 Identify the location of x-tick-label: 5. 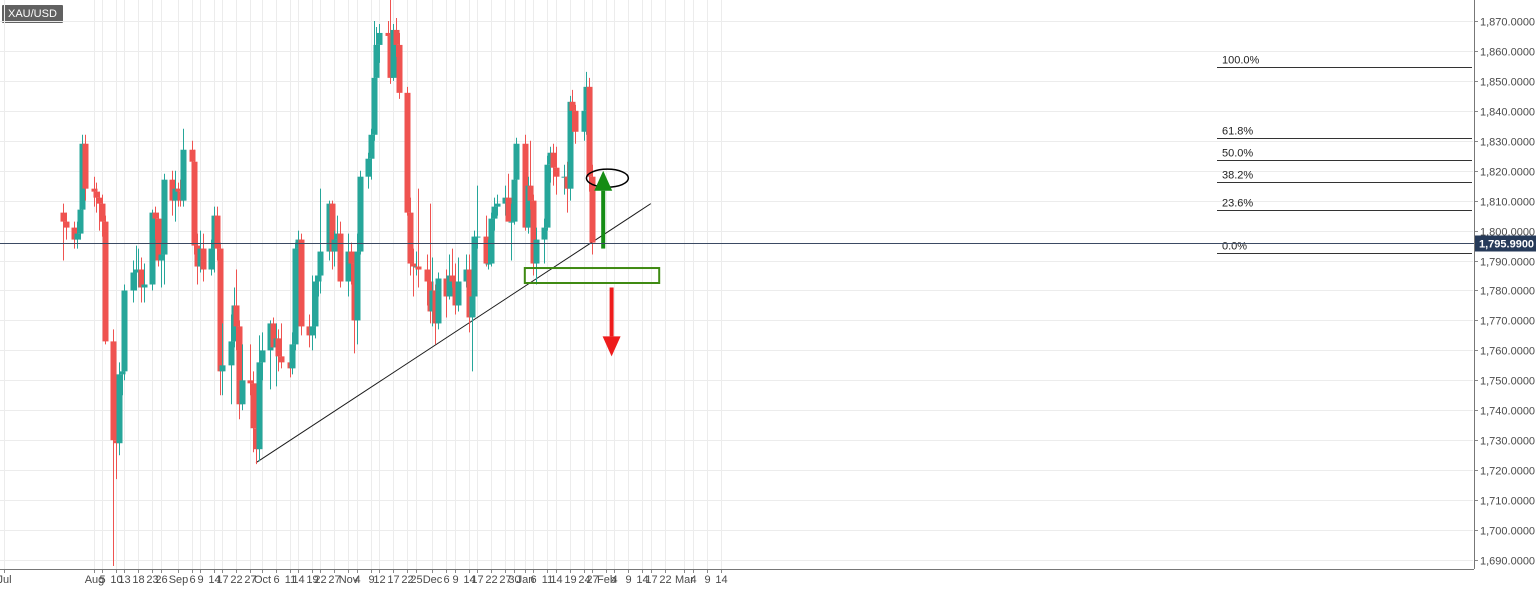
(102, 580).